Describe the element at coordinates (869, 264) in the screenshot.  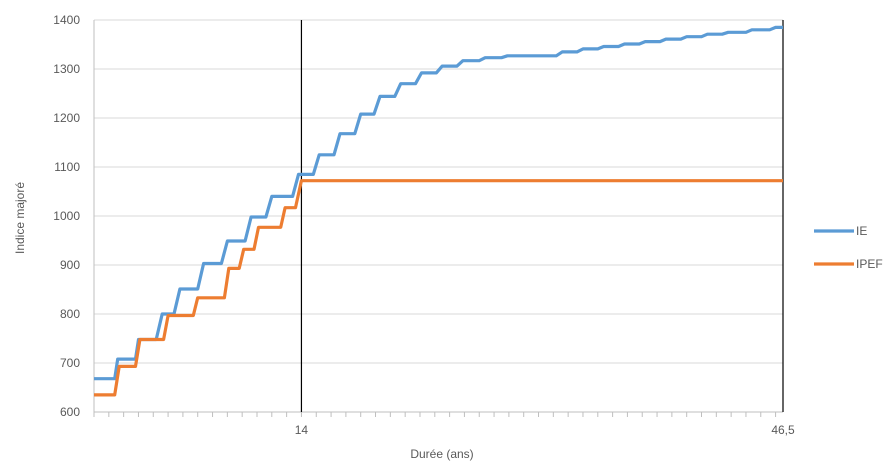
I see `legend-label-ipef: IPEF` at that location.